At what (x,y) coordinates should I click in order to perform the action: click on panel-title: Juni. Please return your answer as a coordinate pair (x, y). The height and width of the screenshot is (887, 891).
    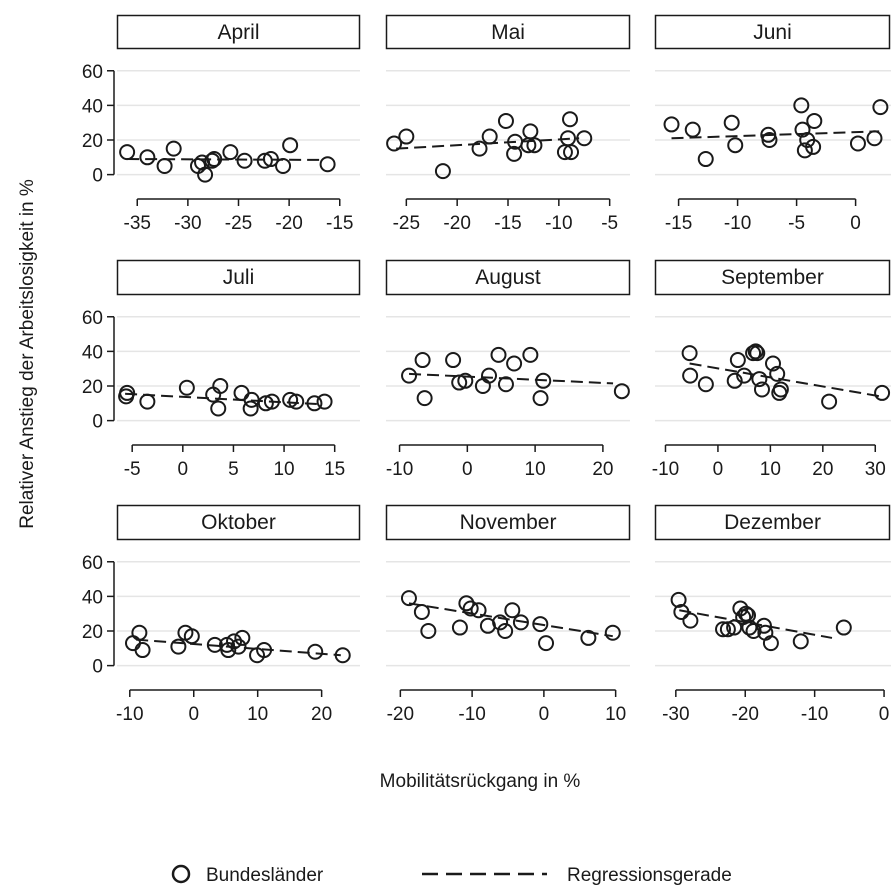
    Looking at the image, I should click on (772, 32).